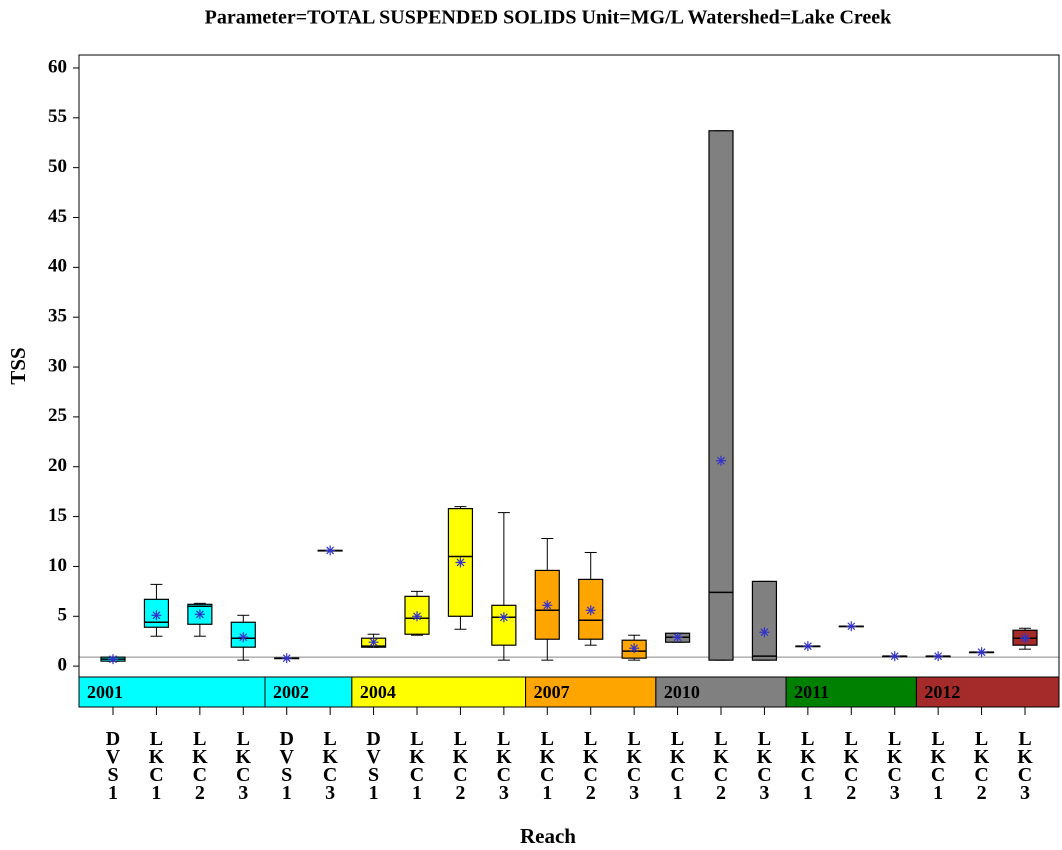 This screenshot has height=850, width=1062. I want to click on y-tick-label: 50, so click(57, 166).